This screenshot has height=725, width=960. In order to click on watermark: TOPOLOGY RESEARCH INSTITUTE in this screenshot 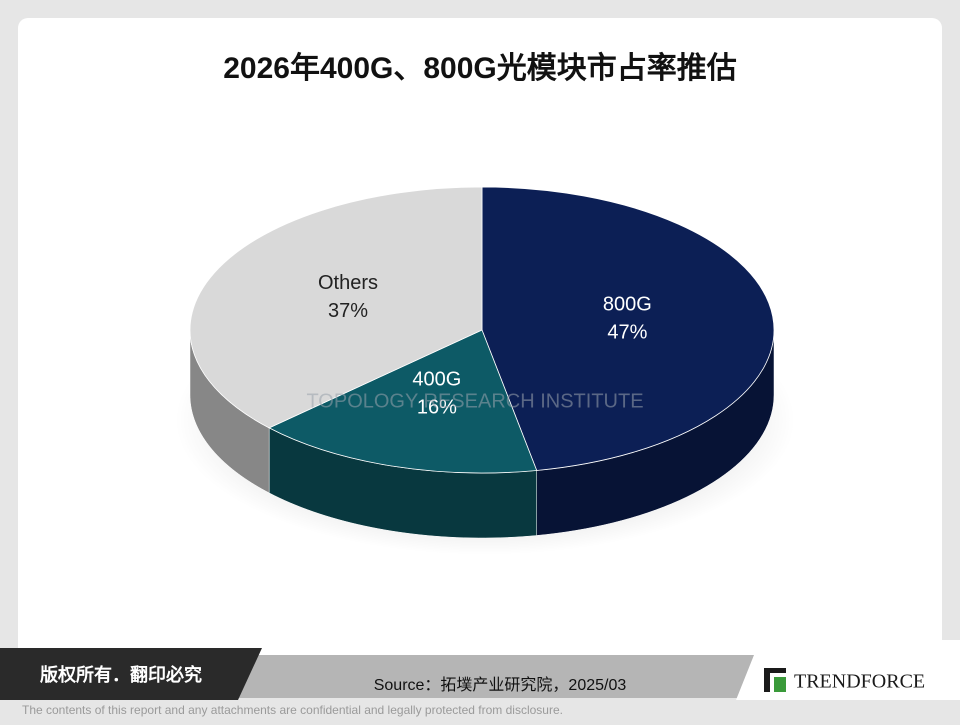, I will do `click(474, 401)`.